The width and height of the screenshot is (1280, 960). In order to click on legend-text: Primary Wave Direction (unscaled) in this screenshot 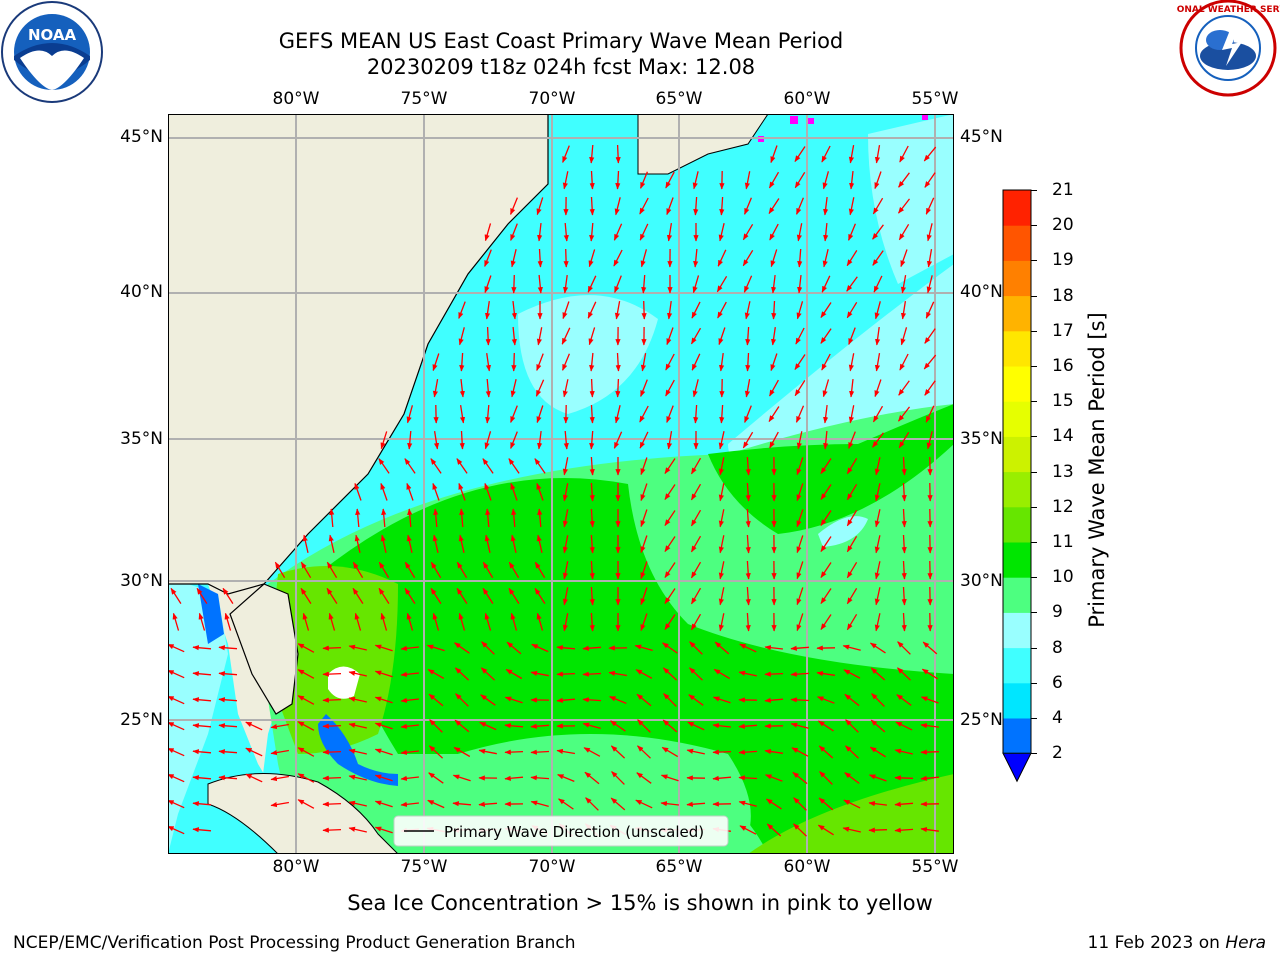, I will do `click(574, 832)`.